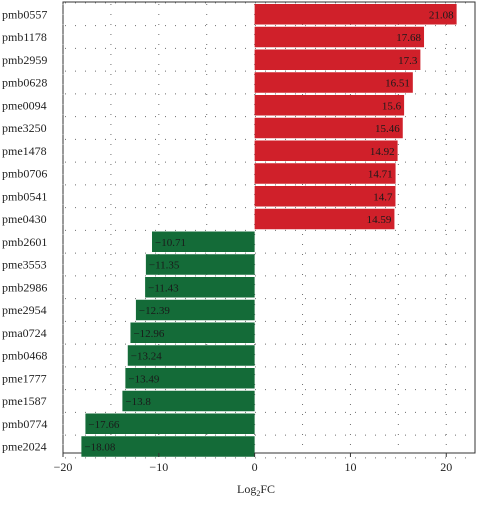  What do you see at coordinates (24, 60) in the screenshot?
I see `category-label: pmb2959` at bounding box center [24, 60].